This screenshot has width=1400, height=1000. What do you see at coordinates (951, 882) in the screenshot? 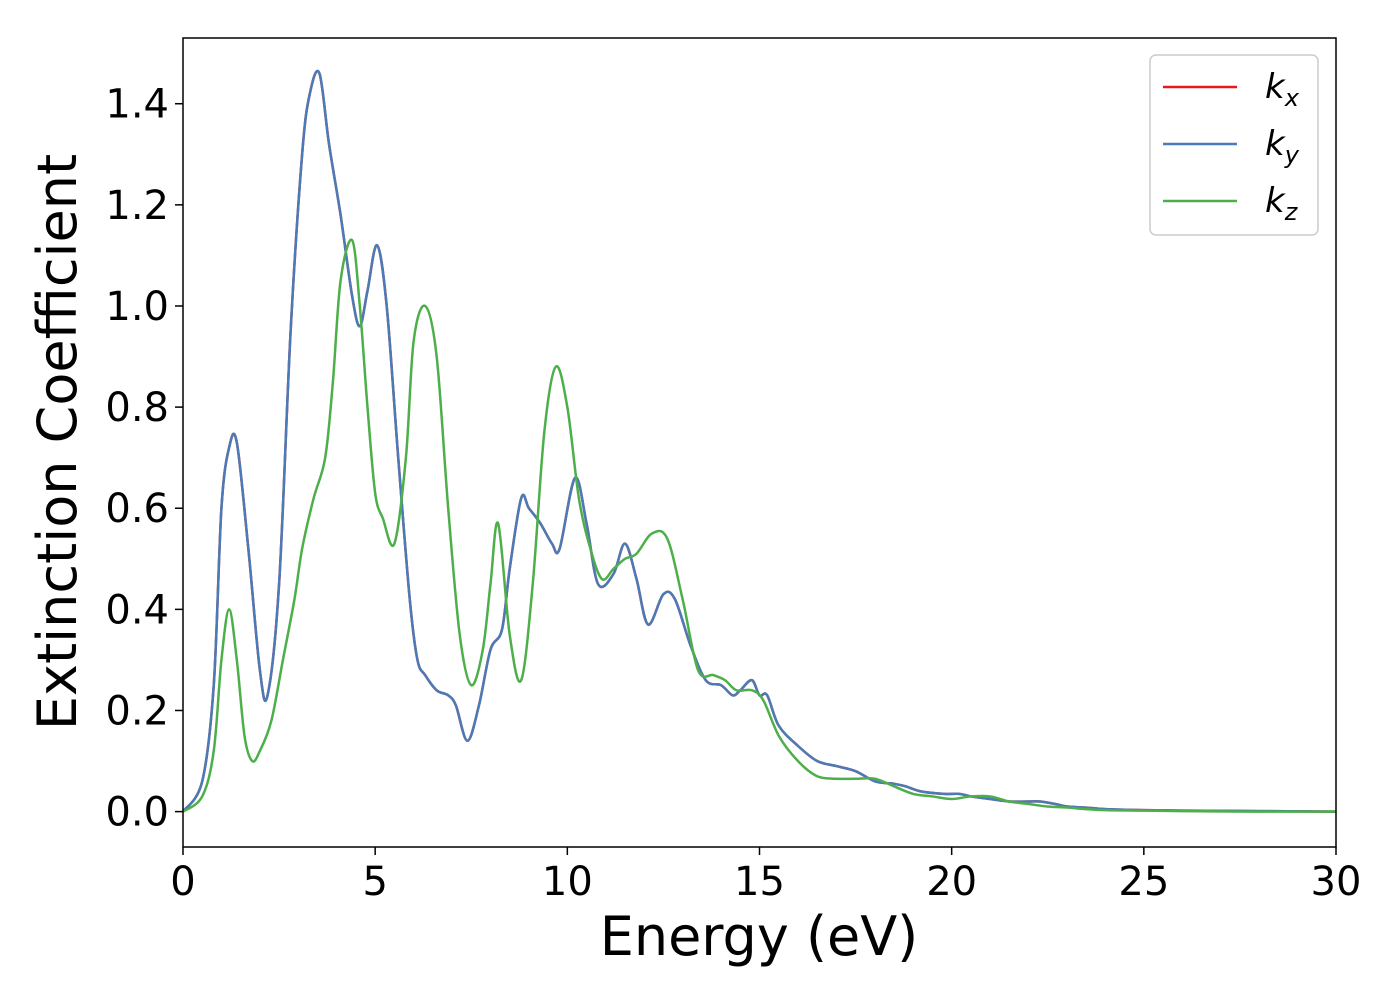
I see `x-tick-label: 20` at bounding box center [951, 882].